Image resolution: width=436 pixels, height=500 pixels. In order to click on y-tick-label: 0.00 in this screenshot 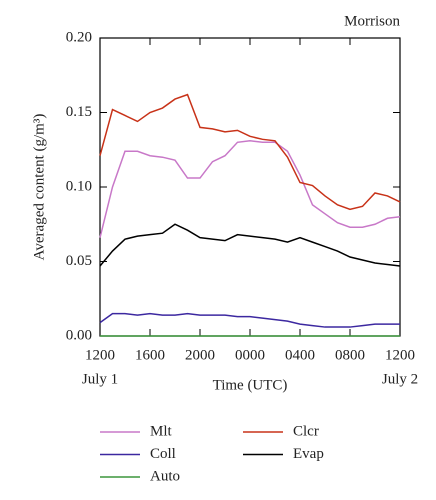, I will do `click(79, 335)`.